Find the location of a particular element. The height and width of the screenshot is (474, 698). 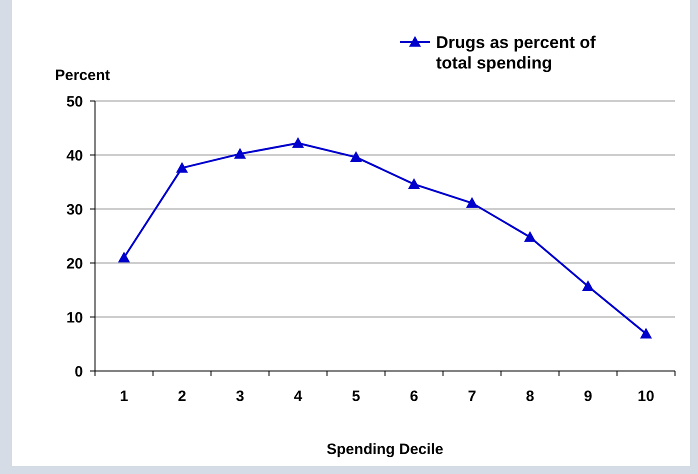

x-tick-label: 9 is located at coordinates (588, 396).